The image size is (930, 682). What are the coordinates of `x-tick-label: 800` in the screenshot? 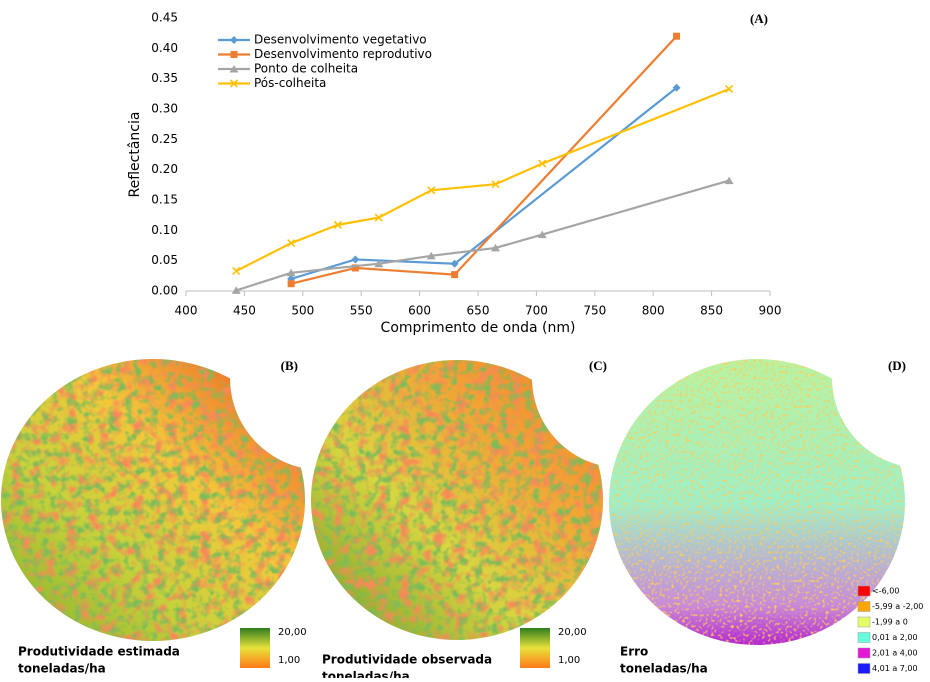 It's located at (653, 311).